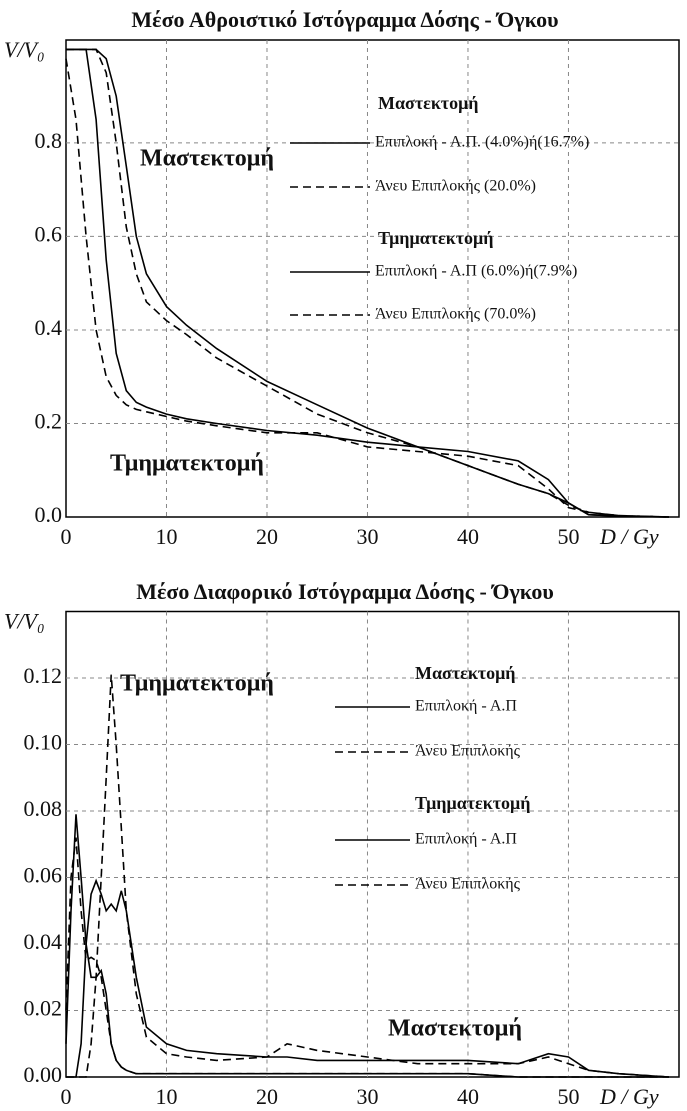  Describe the element at coordinates (482, 142) in the screenshot. I see `legend-label: Επιπλοκή - Α.Π. (4.0%)ή(16.7%)` at that location.